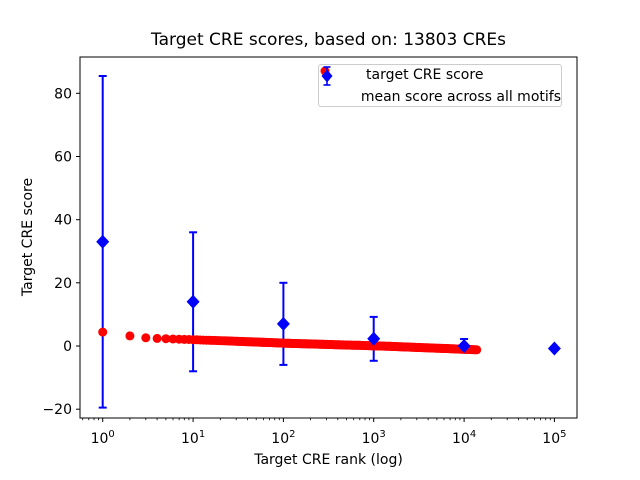  What do you see at coordinates (328, 460) in the screenshot?
I see `x-axis-label: Target CRE rank (log)` at bounding box center [328, 460].